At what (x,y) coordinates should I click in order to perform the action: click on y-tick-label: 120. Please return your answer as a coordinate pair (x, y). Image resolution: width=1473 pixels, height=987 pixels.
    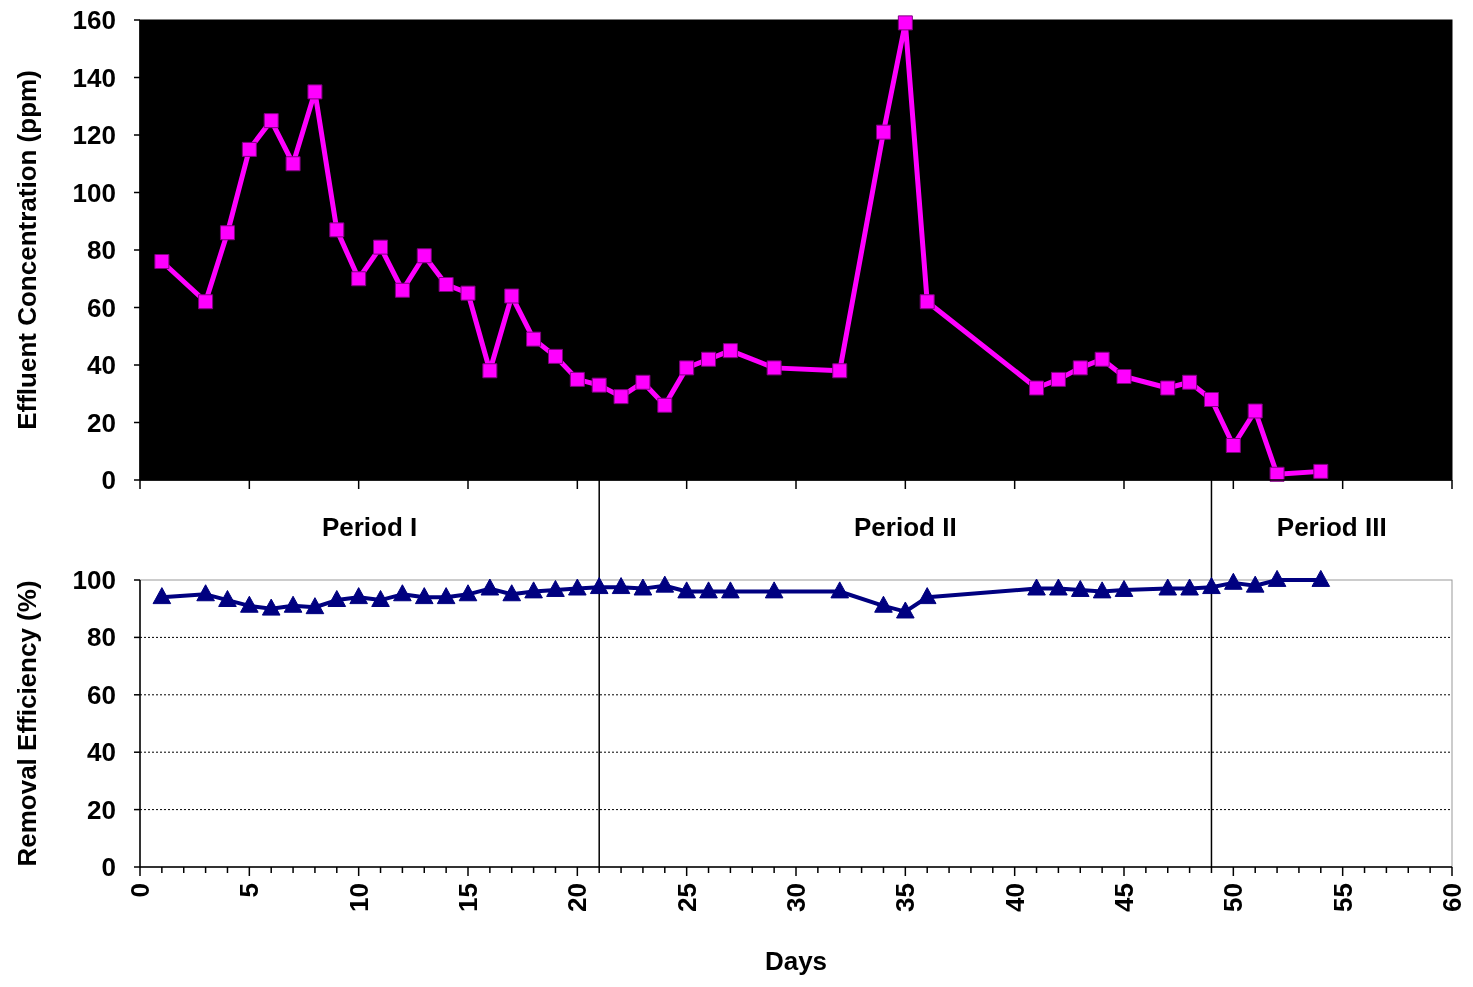
    Looking at the image, I should click on (94, 135).